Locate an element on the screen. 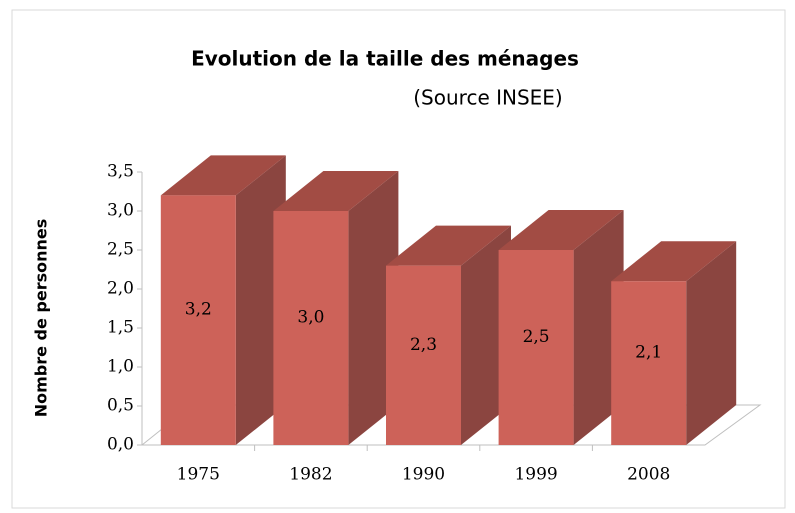 This screenshot has height=513, width=795. x-tick-label: 1982 is located at coordinates (310, 475).